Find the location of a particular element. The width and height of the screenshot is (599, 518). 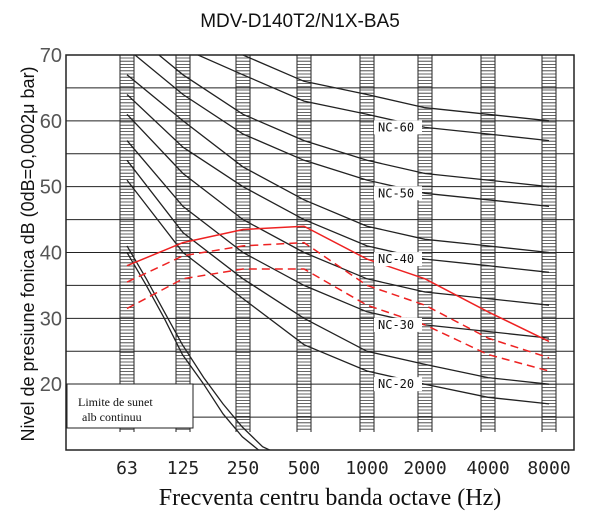

nc-60-curve is located at coordinates (373, 98).